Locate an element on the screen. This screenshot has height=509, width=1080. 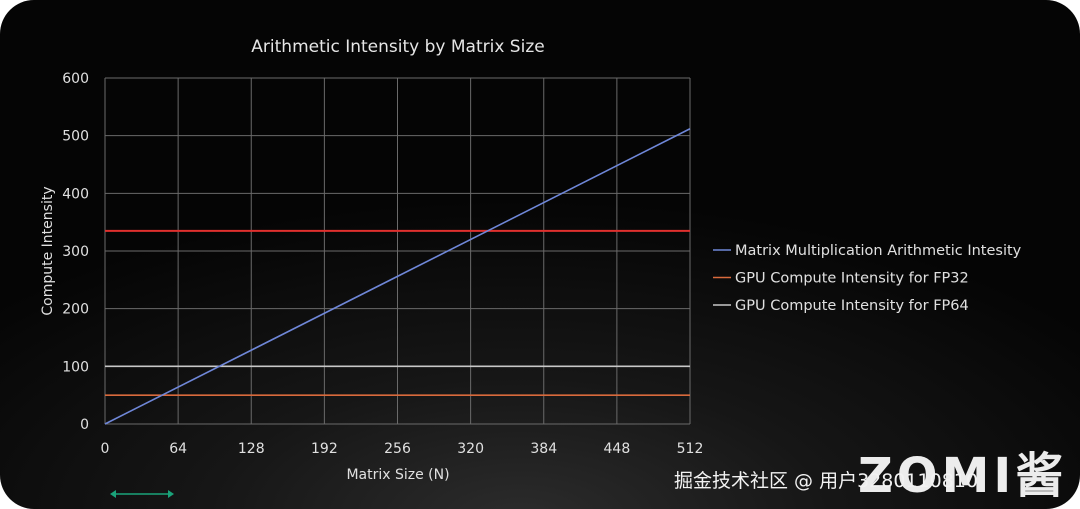
x-tick-label: 256 is located at coordinates (397, 449).